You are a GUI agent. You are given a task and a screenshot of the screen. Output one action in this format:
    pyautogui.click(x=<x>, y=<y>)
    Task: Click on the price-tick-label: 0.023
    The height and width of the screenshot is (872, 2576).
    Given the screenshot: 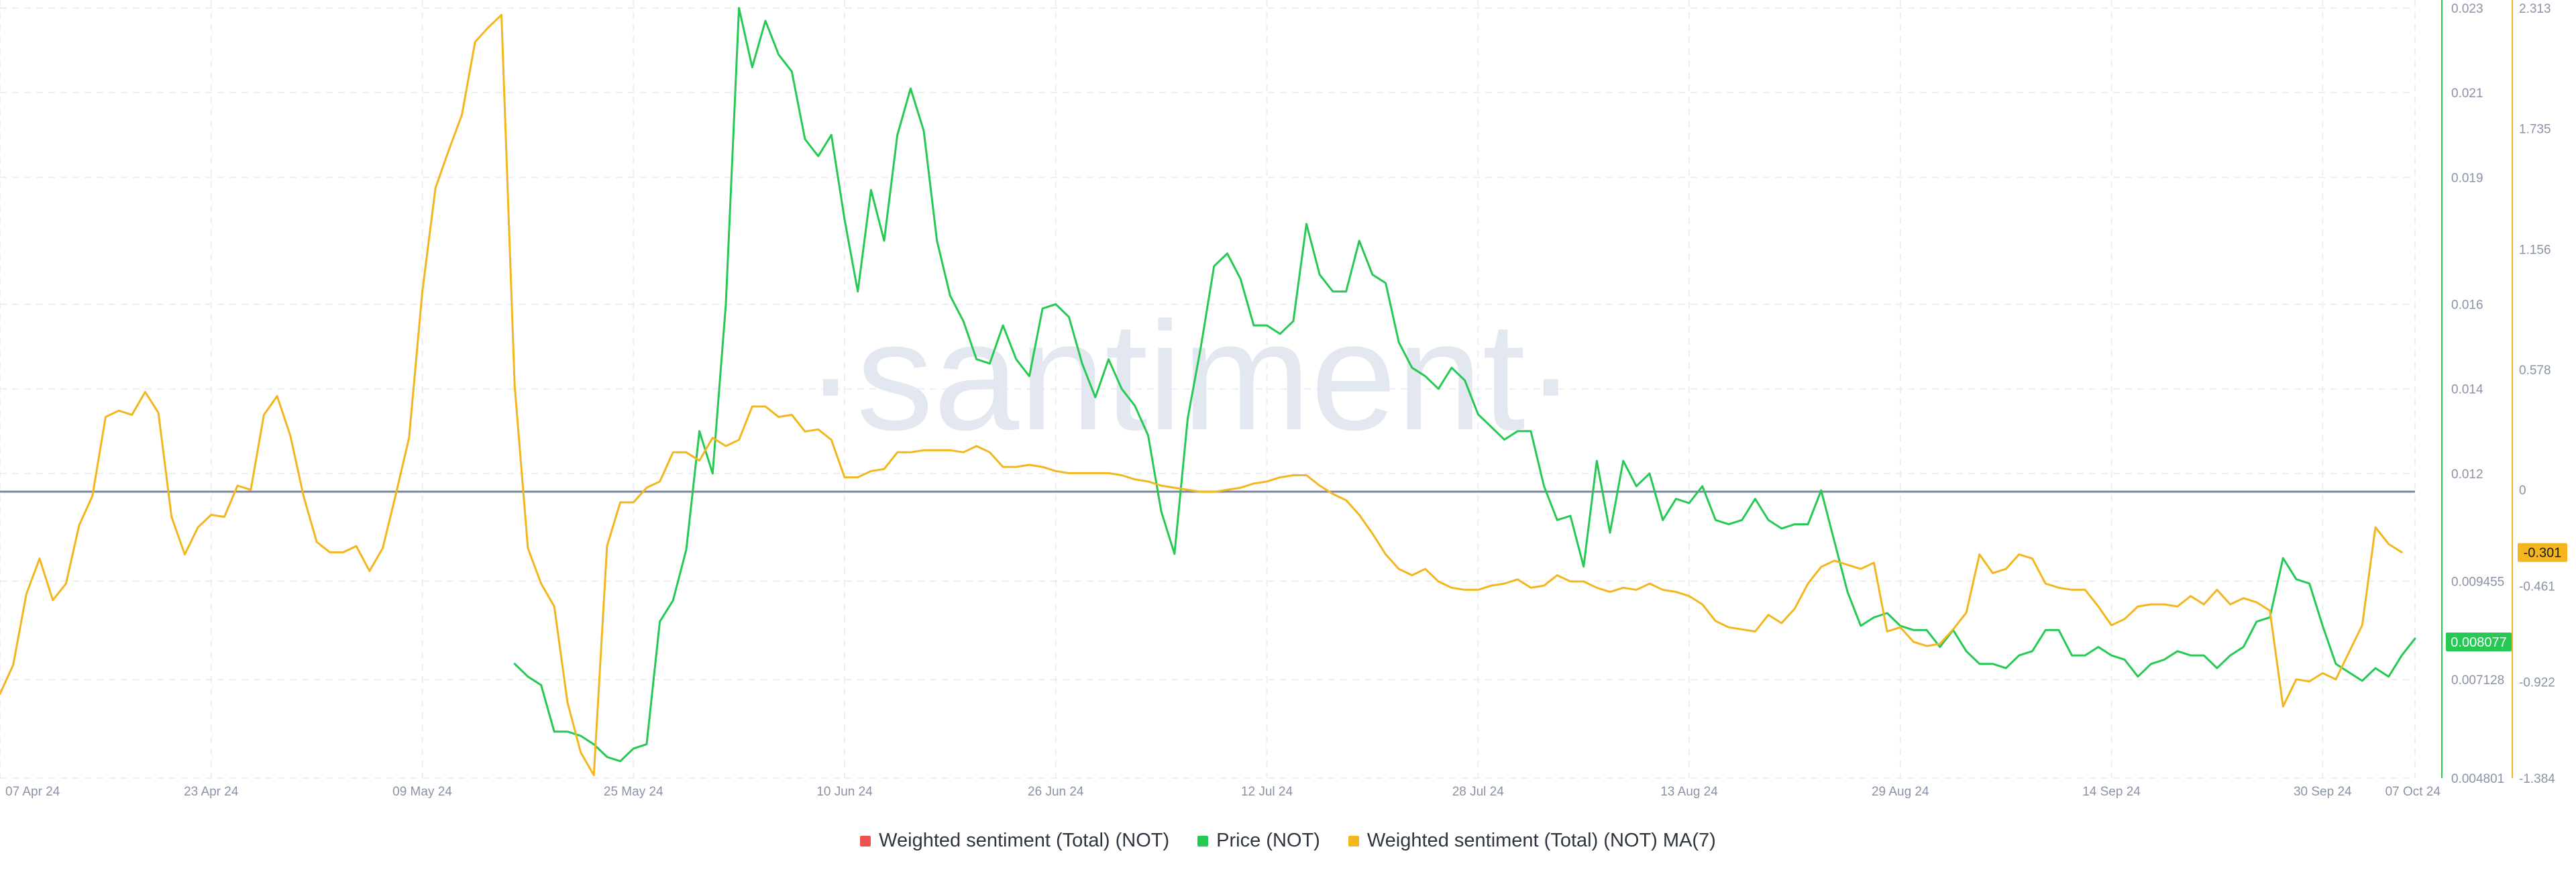 What is the action you would take?
    pyautogui.click(x=2467, y=9)
    